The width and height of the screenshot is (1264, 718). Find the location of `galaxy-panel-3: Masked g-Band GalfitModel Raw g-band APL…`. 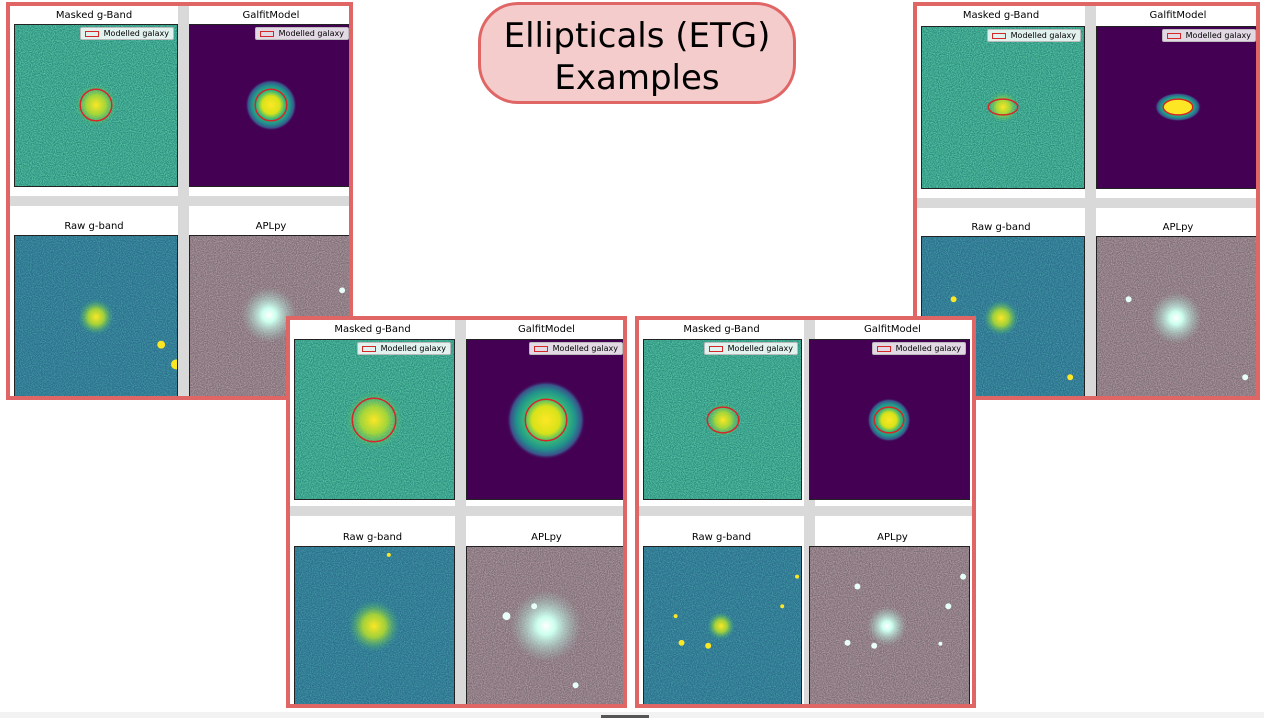

galaxy-panel-3: Masked g-Band GalfitModel Raw g-band APL… is located at coordinates (456, 512).